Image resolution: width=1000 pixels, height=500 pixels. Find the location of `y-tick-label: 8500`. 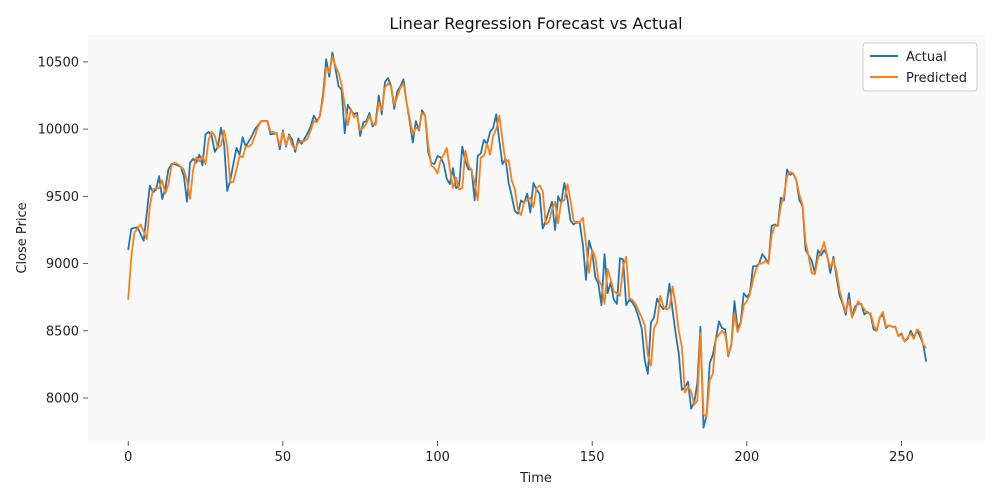

y-tick-label: 8500 is located at coordinates (62, 331).